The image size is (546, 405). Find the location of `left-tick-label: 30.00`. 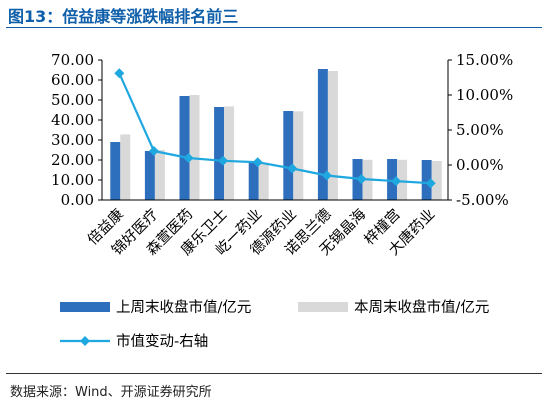

left-tick-label: 30.00 is located at coordinates (72, 140).